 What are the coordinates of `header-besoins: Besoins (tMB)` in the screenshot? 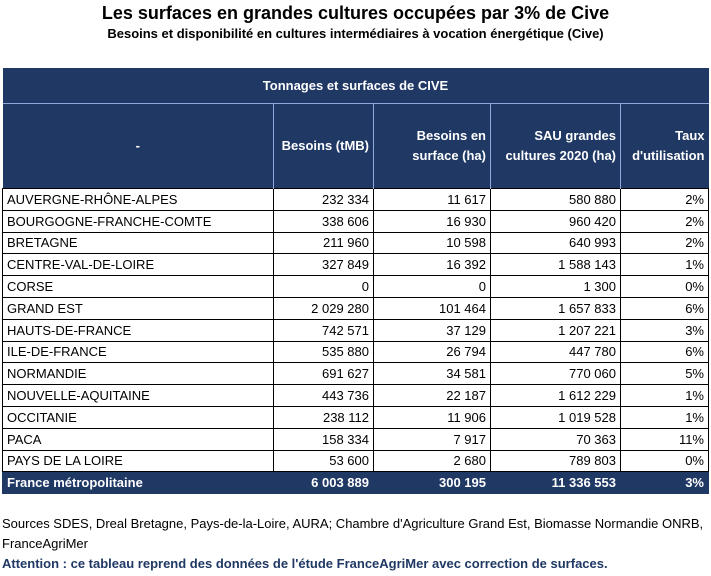 It's located at (323, 146).